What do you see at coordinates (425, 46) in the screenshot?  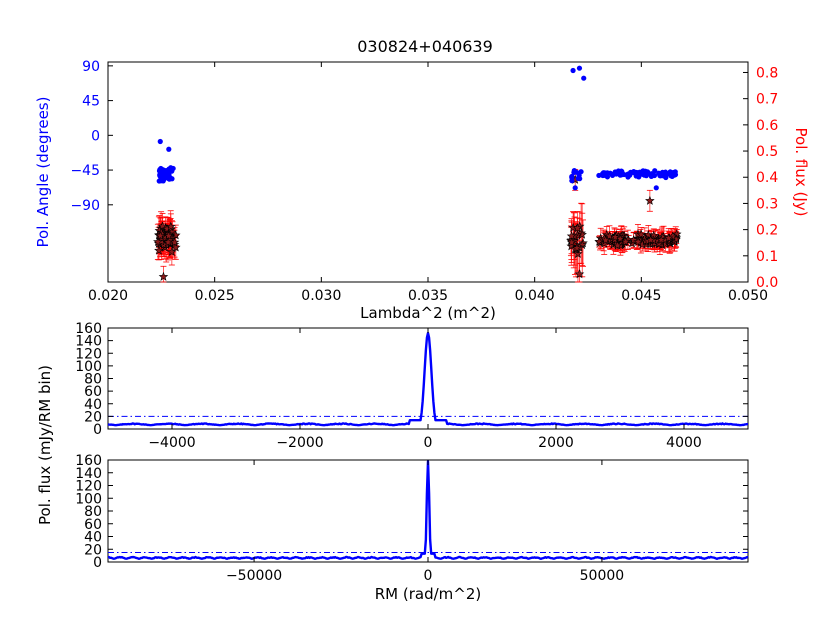 I see `figure-title: 030824+040639` at bounding box center [425, 46].